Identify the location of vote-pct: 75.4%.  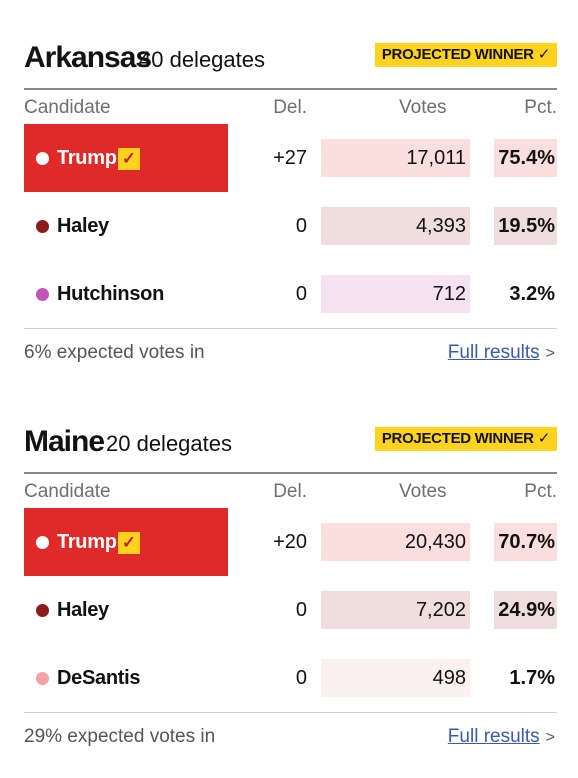
(525, 158).